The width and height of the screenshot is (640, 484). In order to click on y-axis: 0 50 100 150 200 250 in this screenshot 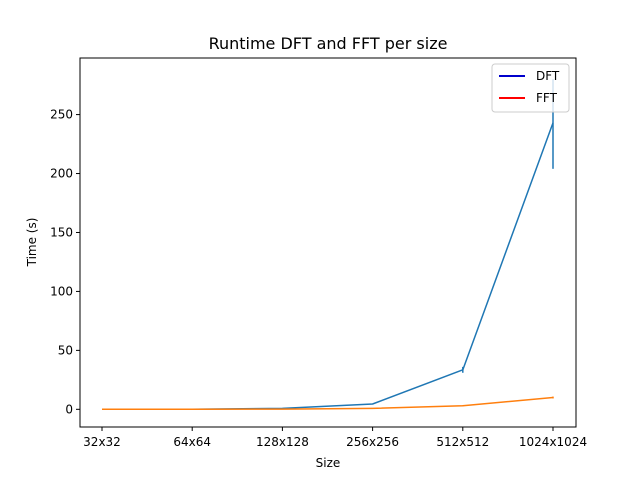, I will do `click(65, 262)`.